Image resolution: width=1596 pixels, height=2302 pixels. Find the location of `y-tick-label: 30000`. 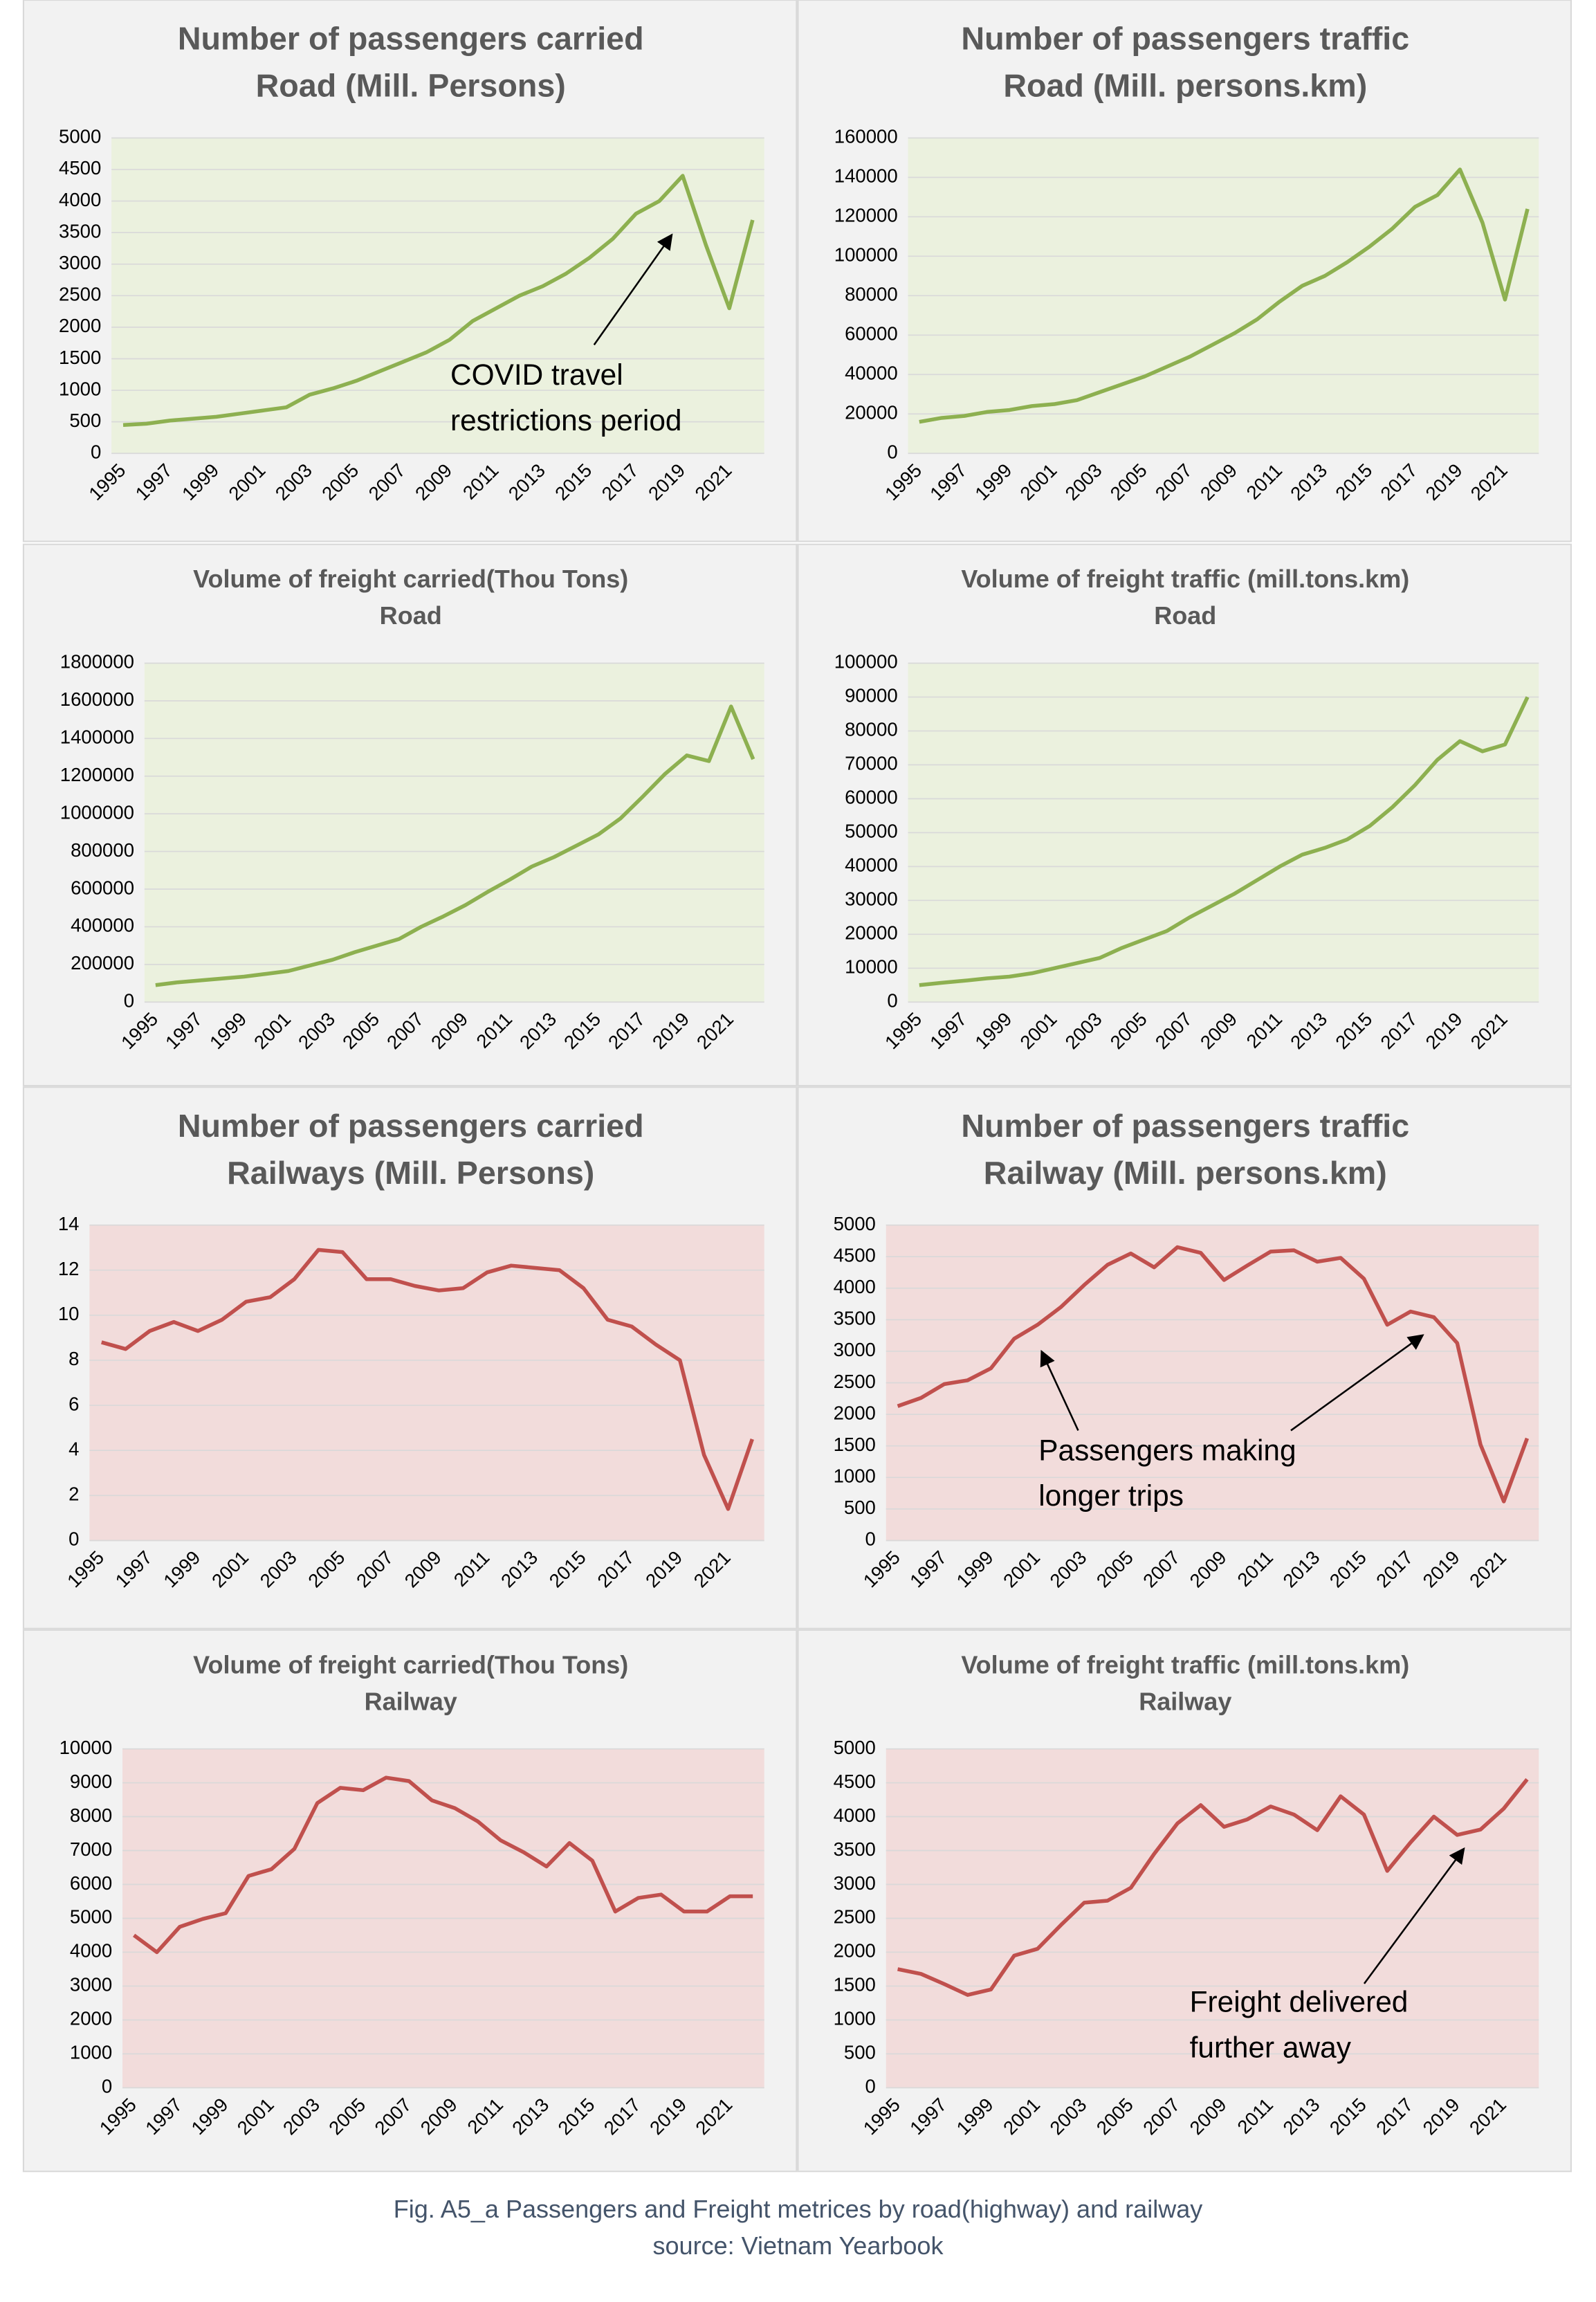

y-tick-label: 30000 is located at coordinates (872, 899).